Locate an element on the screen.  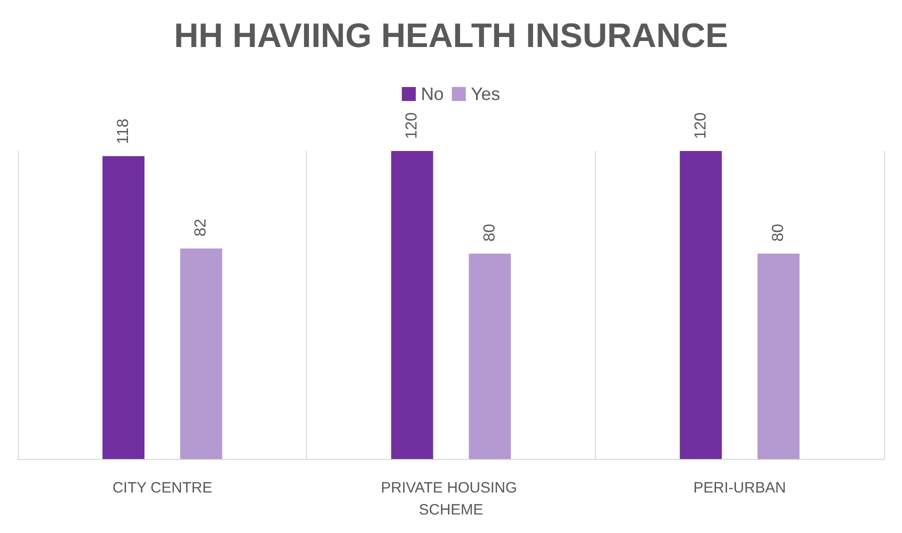
legend-label: No is located at coordinates (432, 94).